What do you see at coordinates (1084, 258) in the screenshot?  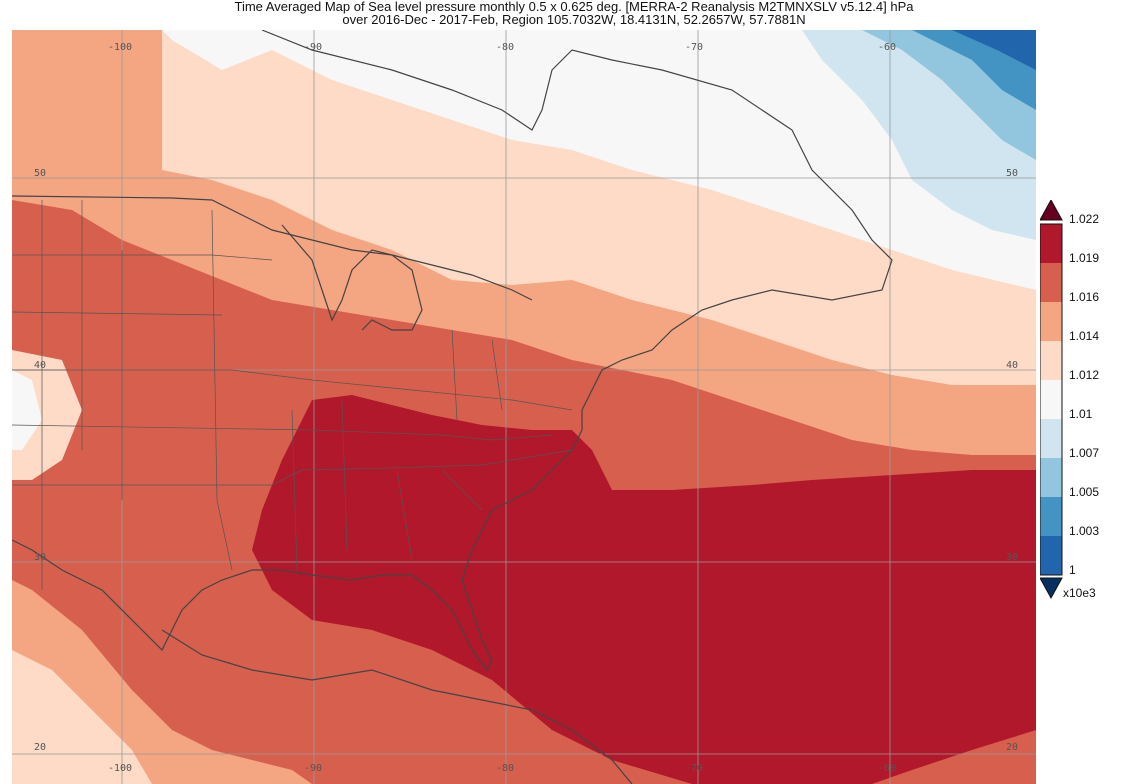 I see `legend-label: 1.019` at bounding box center [1084, 258].